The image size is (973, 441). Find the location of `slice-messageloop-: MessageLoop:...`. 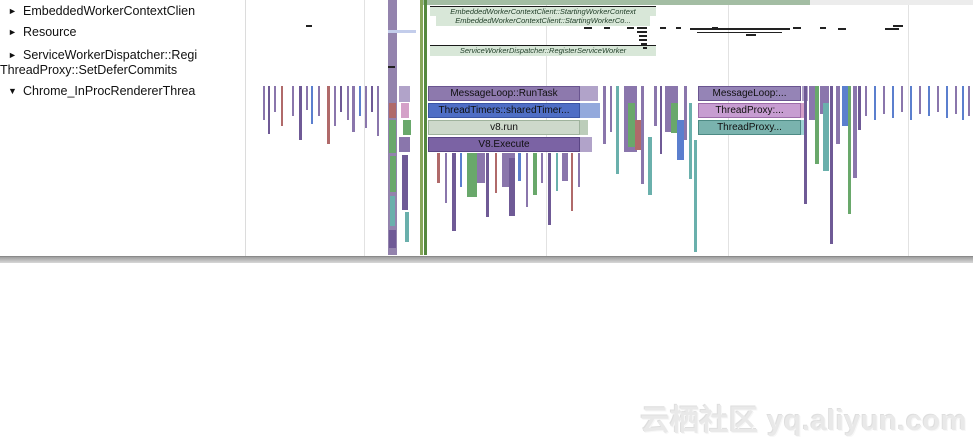

slice-messageloop-: MessageLoop:... is located at coordinates (749, 93).